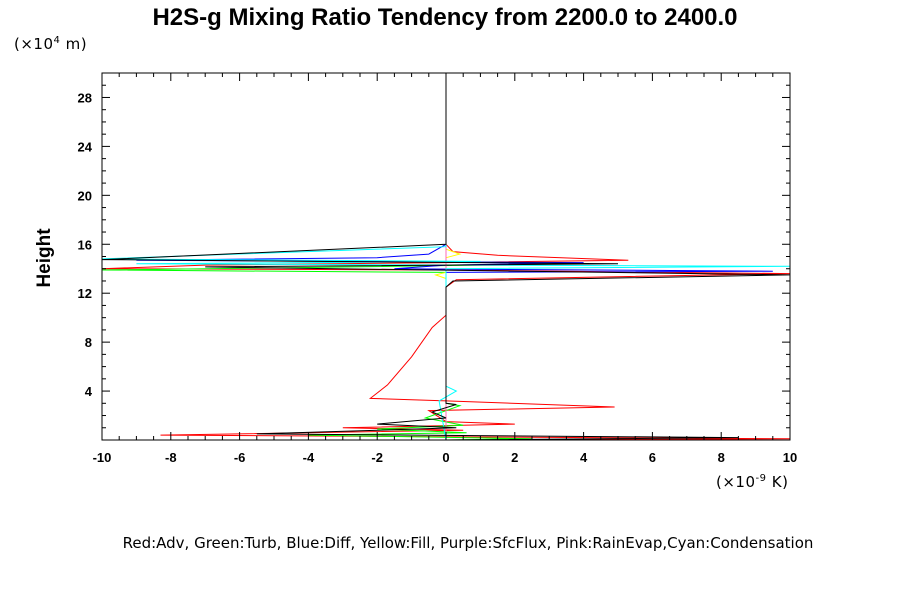 The height and width of the screenshot is (600, 900). I want to click on y-tick-label: 20, so click(85, 195).